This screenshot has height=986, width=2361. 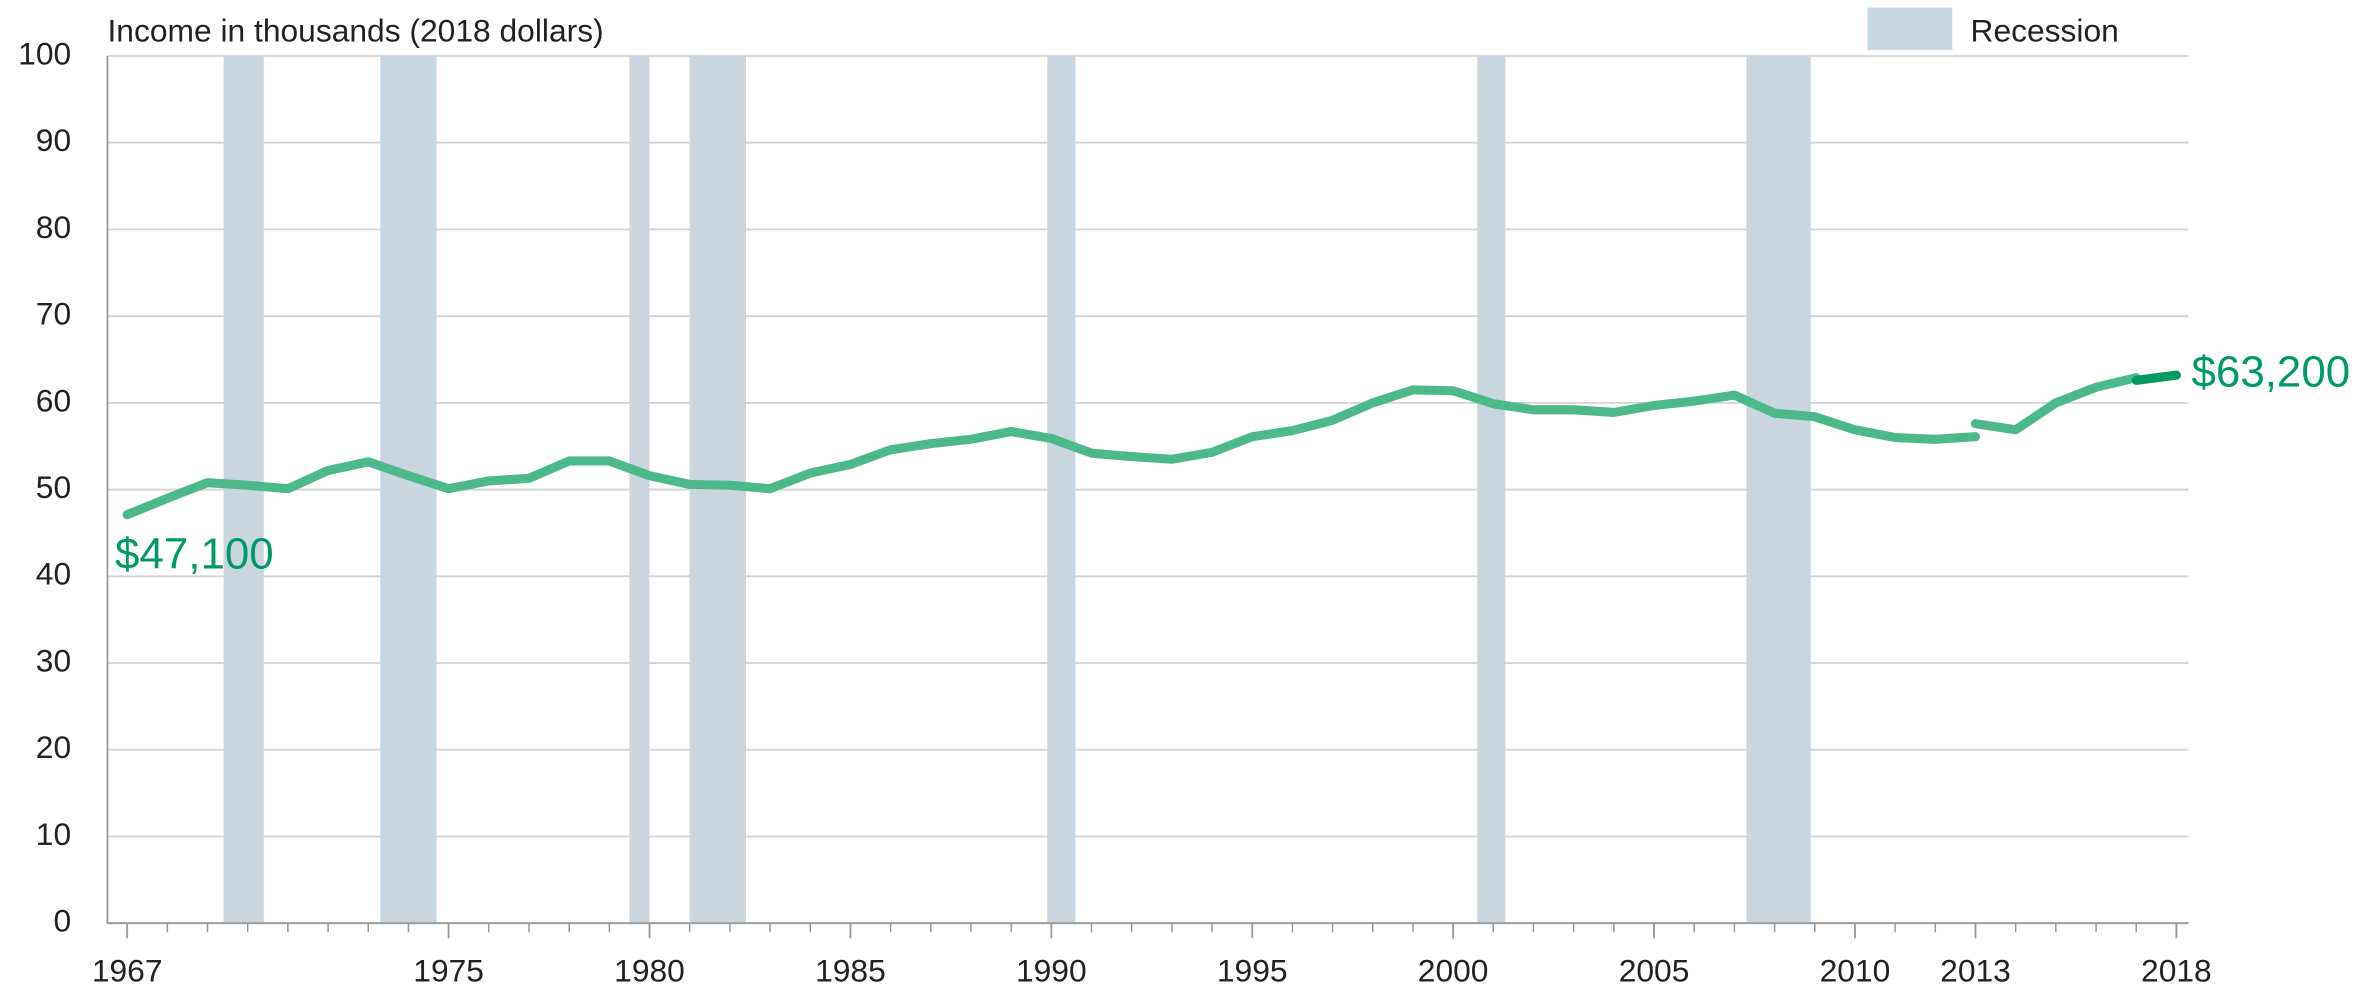 What do you see at coordinates (53, 140) in the screenshot?
I see `y-tick-label: 90` at bounding box center [53, 140].